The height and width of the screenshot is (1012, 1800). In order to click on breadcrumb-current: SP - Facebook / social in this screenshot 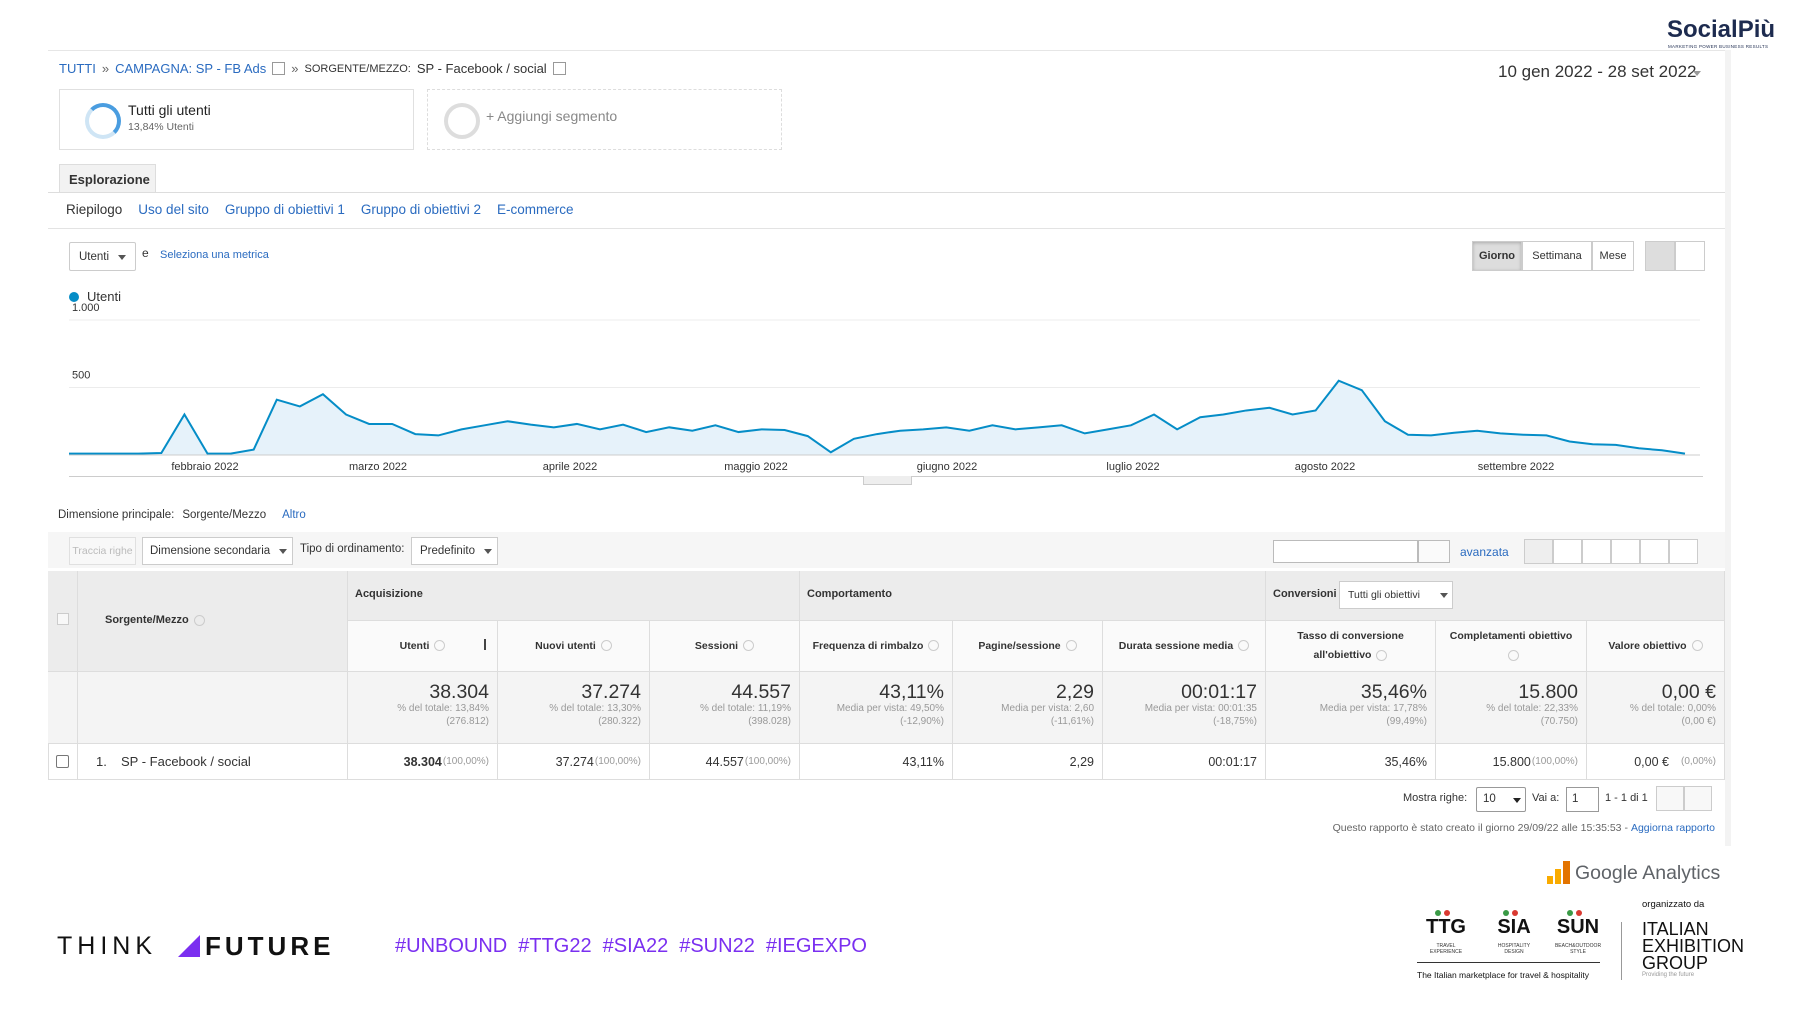, I will do `click(481, 68)`.